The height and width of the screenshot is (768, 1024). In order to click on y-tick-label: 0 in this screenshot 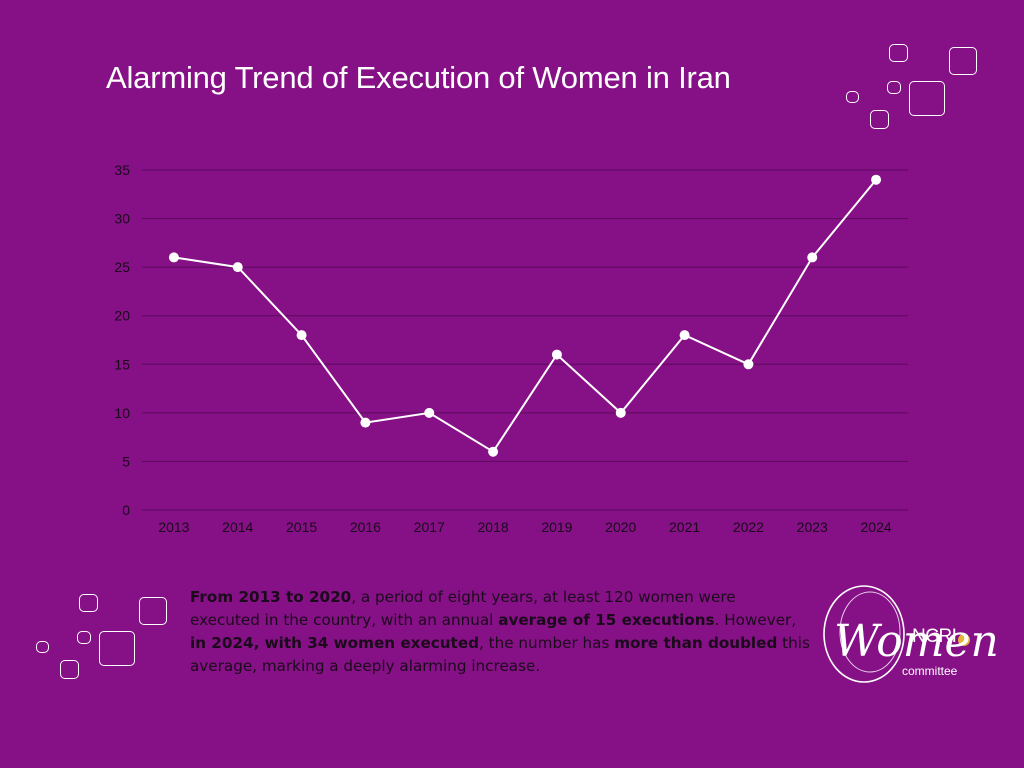, I will do `click(126, 510)`.